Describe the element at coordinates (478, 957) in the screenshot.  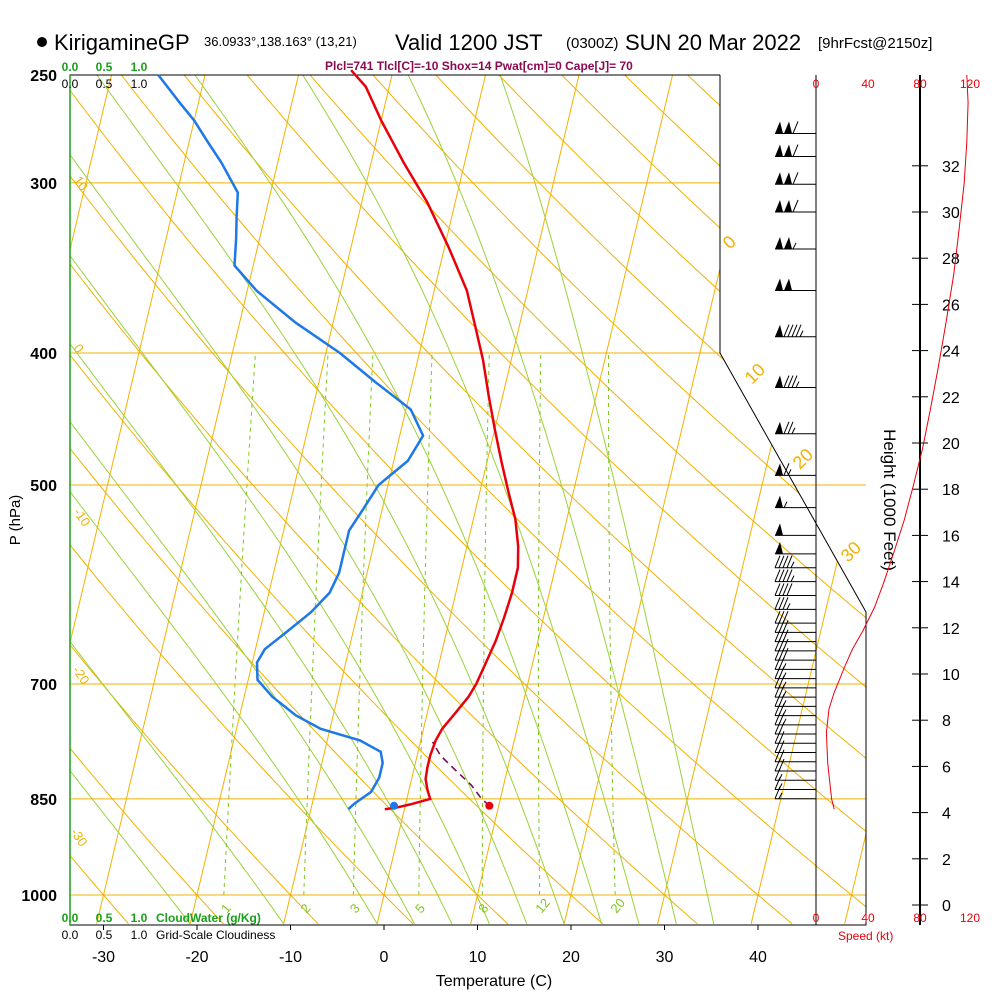
I see `x-tick-label: 10` at that location.